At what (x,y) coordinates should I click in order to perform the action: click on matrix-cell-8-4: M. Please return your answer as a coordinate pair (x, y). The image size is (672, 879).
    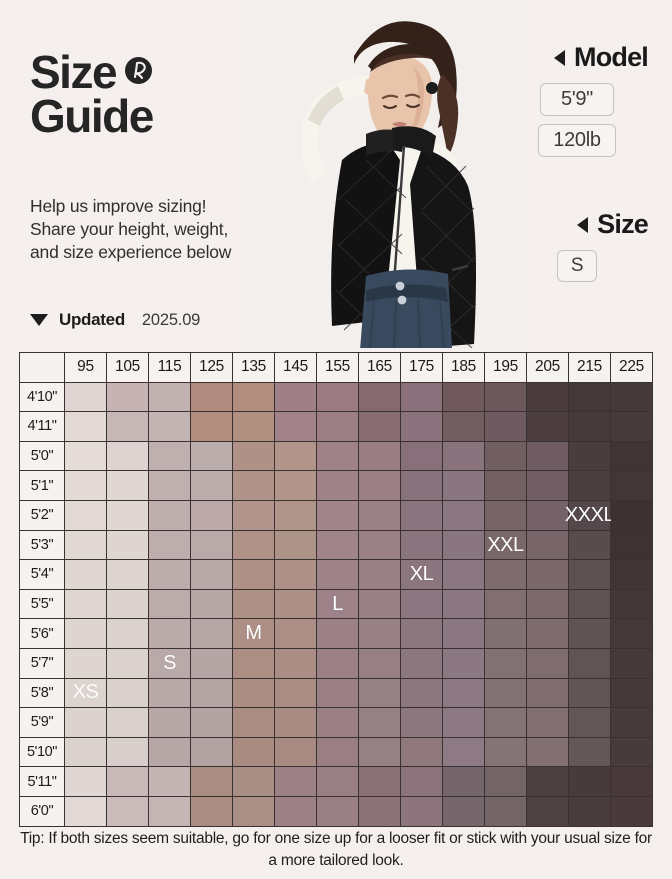
    Looking at the image, I should click on (253, 633).